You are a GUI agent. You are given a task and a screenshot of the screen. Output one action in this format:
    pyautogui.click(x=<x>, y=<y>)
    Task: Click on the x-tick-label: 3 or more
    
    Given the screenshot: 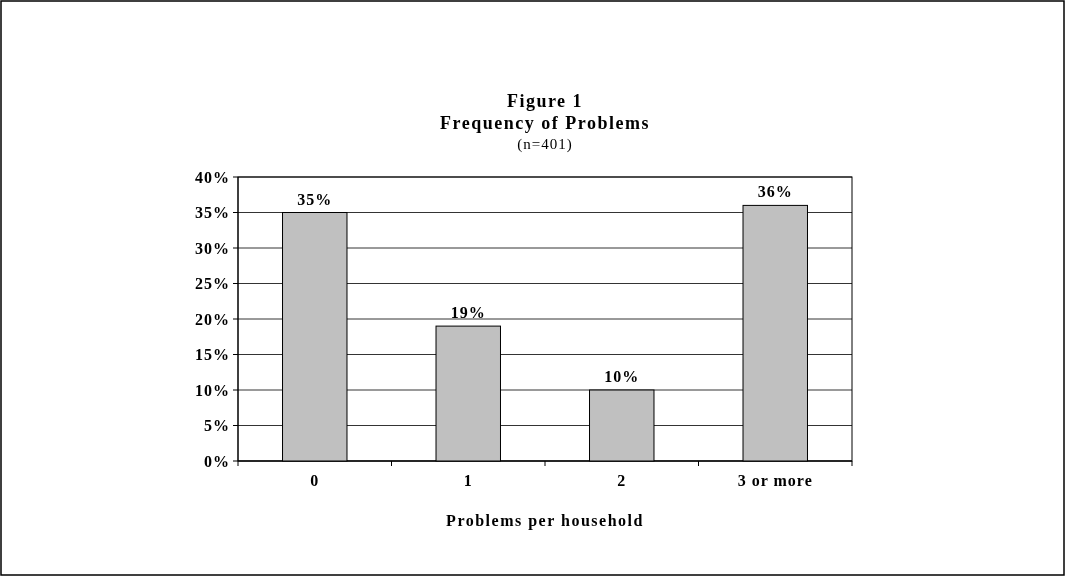 What is the action you would take?
    pyautogui.click(x=775, y=480)
    